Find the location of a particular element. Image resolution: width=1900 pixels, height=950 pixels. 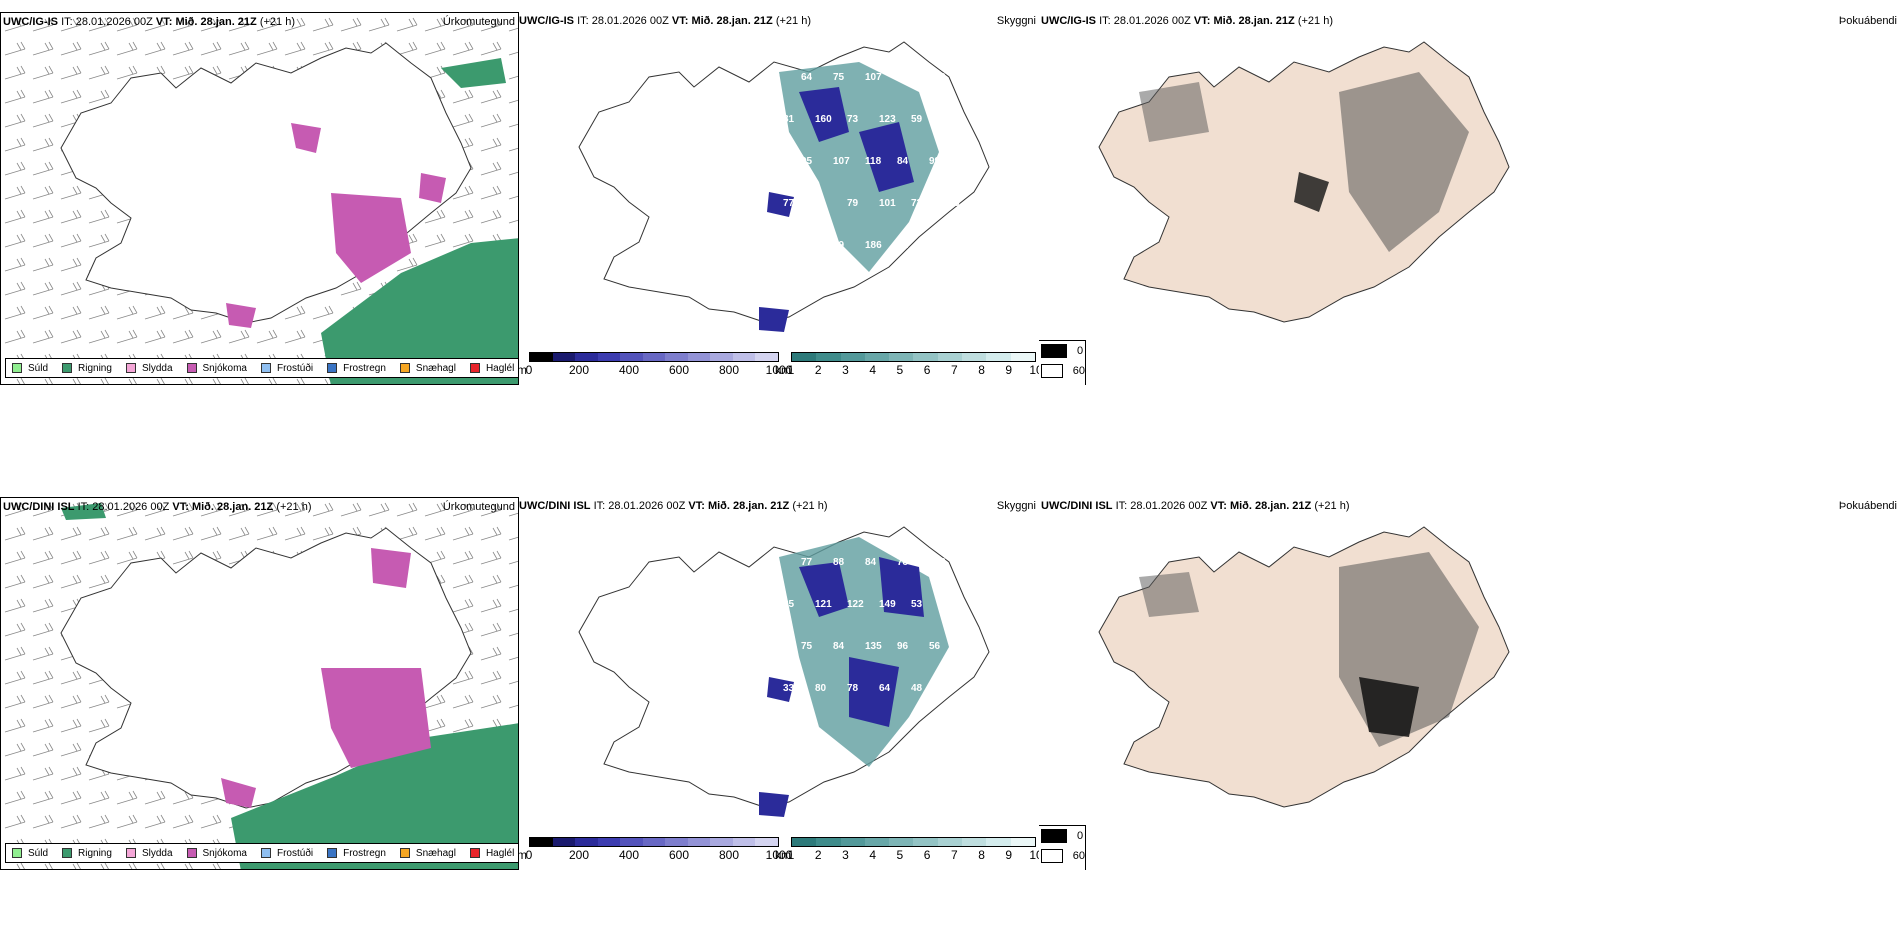

snow-depth-label: 96 is located at coordinates (903, 646).